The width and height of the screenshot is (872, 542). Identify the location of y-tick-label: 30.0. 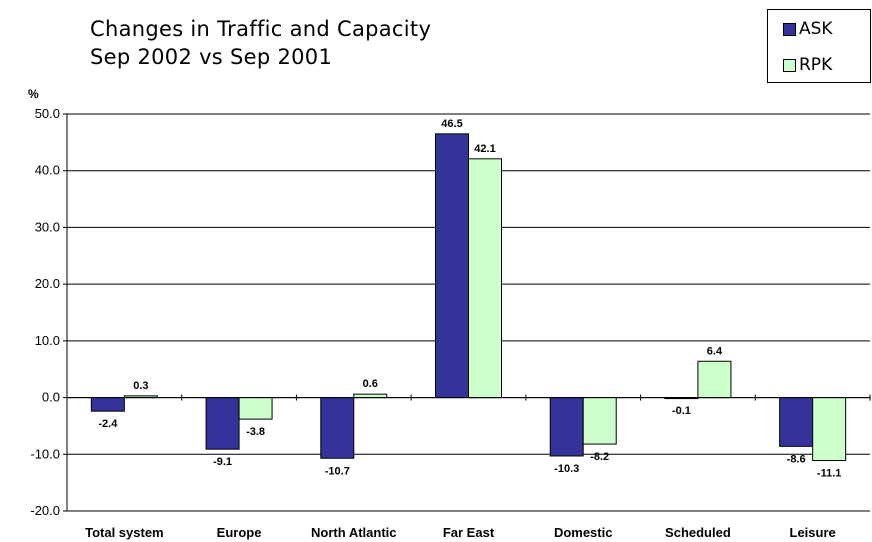
(47, 226).